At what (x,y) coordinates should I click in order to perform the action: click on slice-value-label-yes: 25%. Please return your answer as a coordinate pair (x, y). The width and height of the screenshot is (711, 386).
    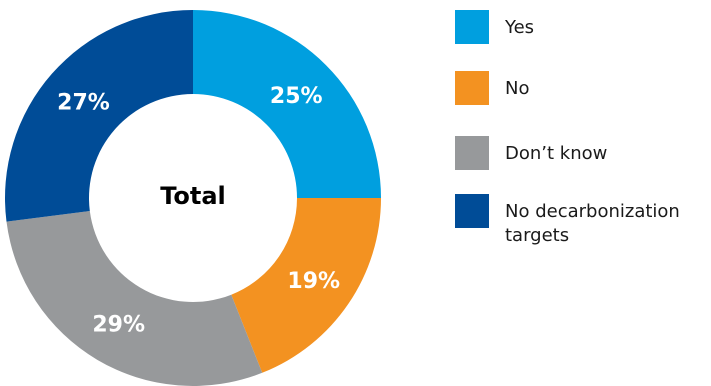
    Looking at the image, I should click on (296, 96).